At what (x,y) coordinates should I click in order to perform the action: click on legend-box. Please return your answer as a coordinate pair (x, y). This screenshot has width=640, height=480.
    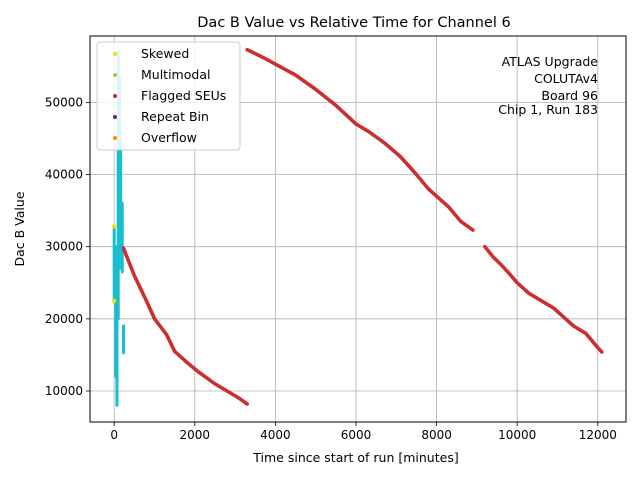
    Looking at the image, I should click on (168, 96).